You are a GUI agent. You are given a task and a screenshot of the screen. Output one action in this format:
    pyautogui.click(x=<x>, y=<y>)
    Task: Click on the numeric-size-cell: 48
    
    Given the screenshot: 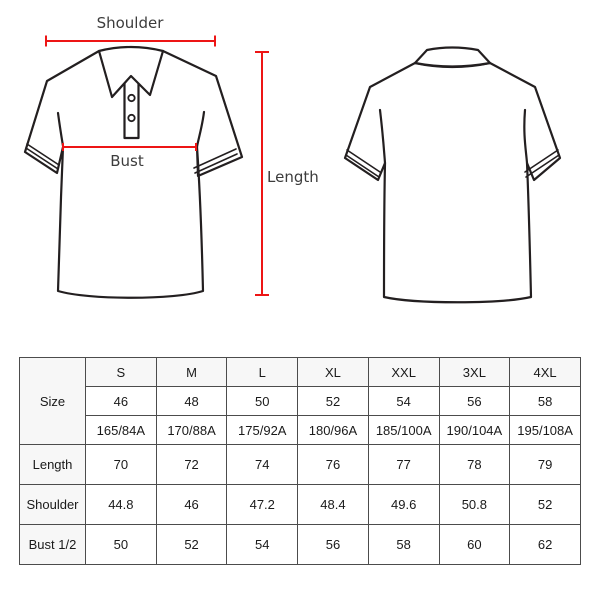 What is the action you would take?
    pyautogui.click(x=191, y=401)
    